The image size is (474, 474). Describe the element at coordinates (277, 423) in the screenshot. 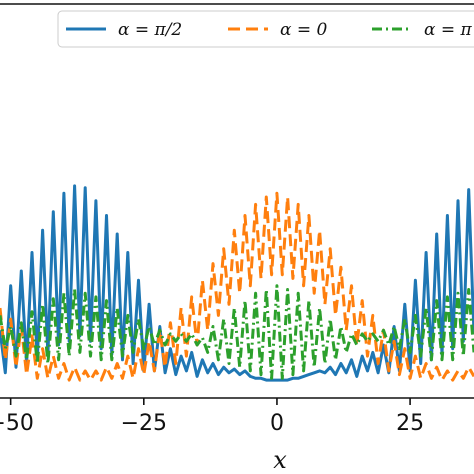

I see `x-tick-label: 0` at that location.